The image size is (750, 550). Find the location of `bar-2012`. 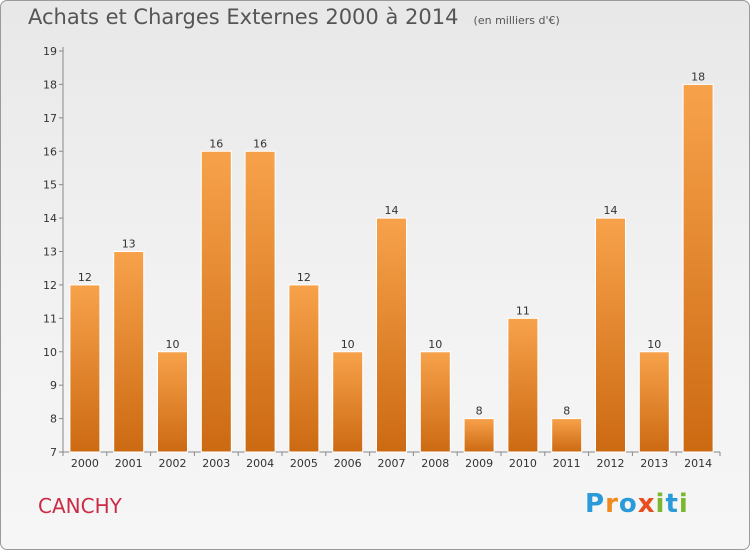

bar-2012 is located at coordinates (610, 335).